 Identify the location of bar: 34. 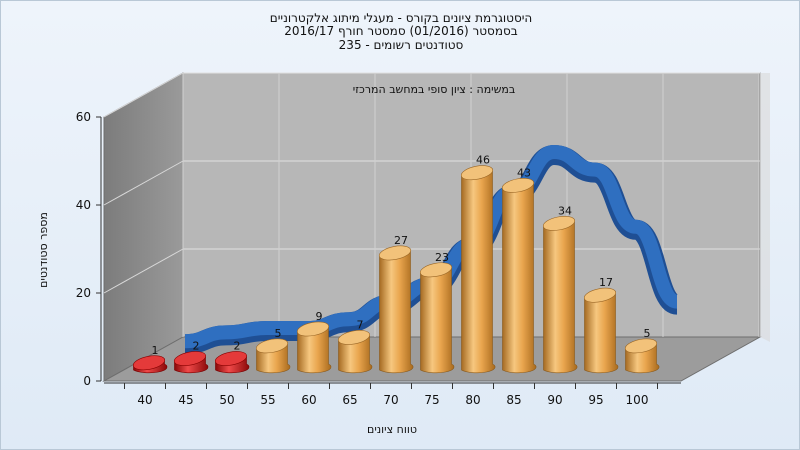
(560, 289).